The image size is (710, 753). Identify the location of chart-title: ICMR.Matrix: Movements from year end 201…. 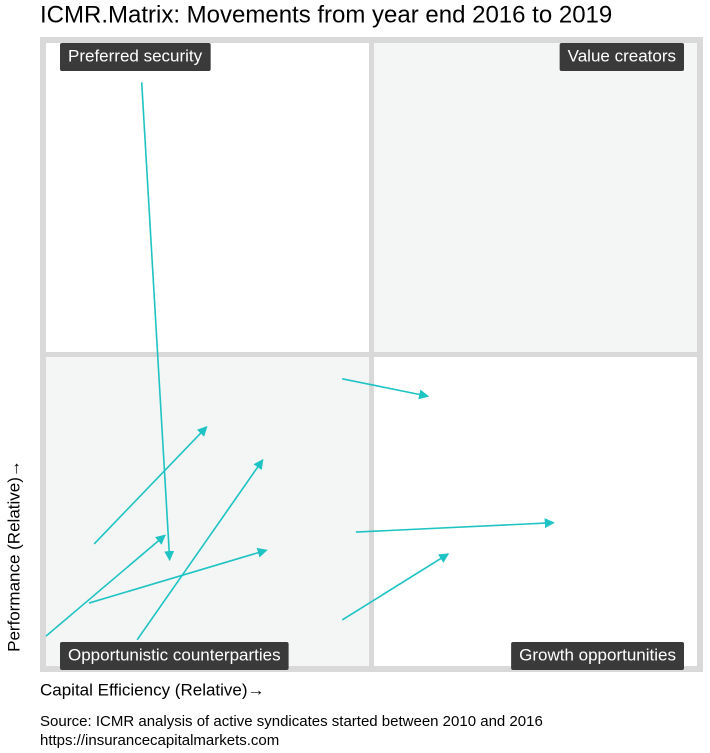
(326, 14).